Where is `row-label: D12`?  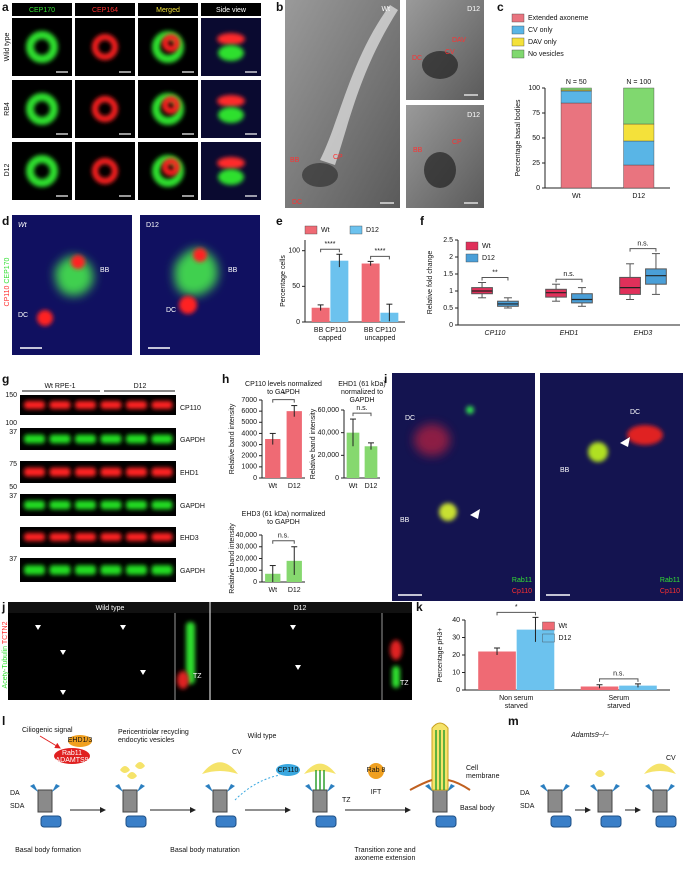
row-label: D12 is located at coordinates (7, 169).